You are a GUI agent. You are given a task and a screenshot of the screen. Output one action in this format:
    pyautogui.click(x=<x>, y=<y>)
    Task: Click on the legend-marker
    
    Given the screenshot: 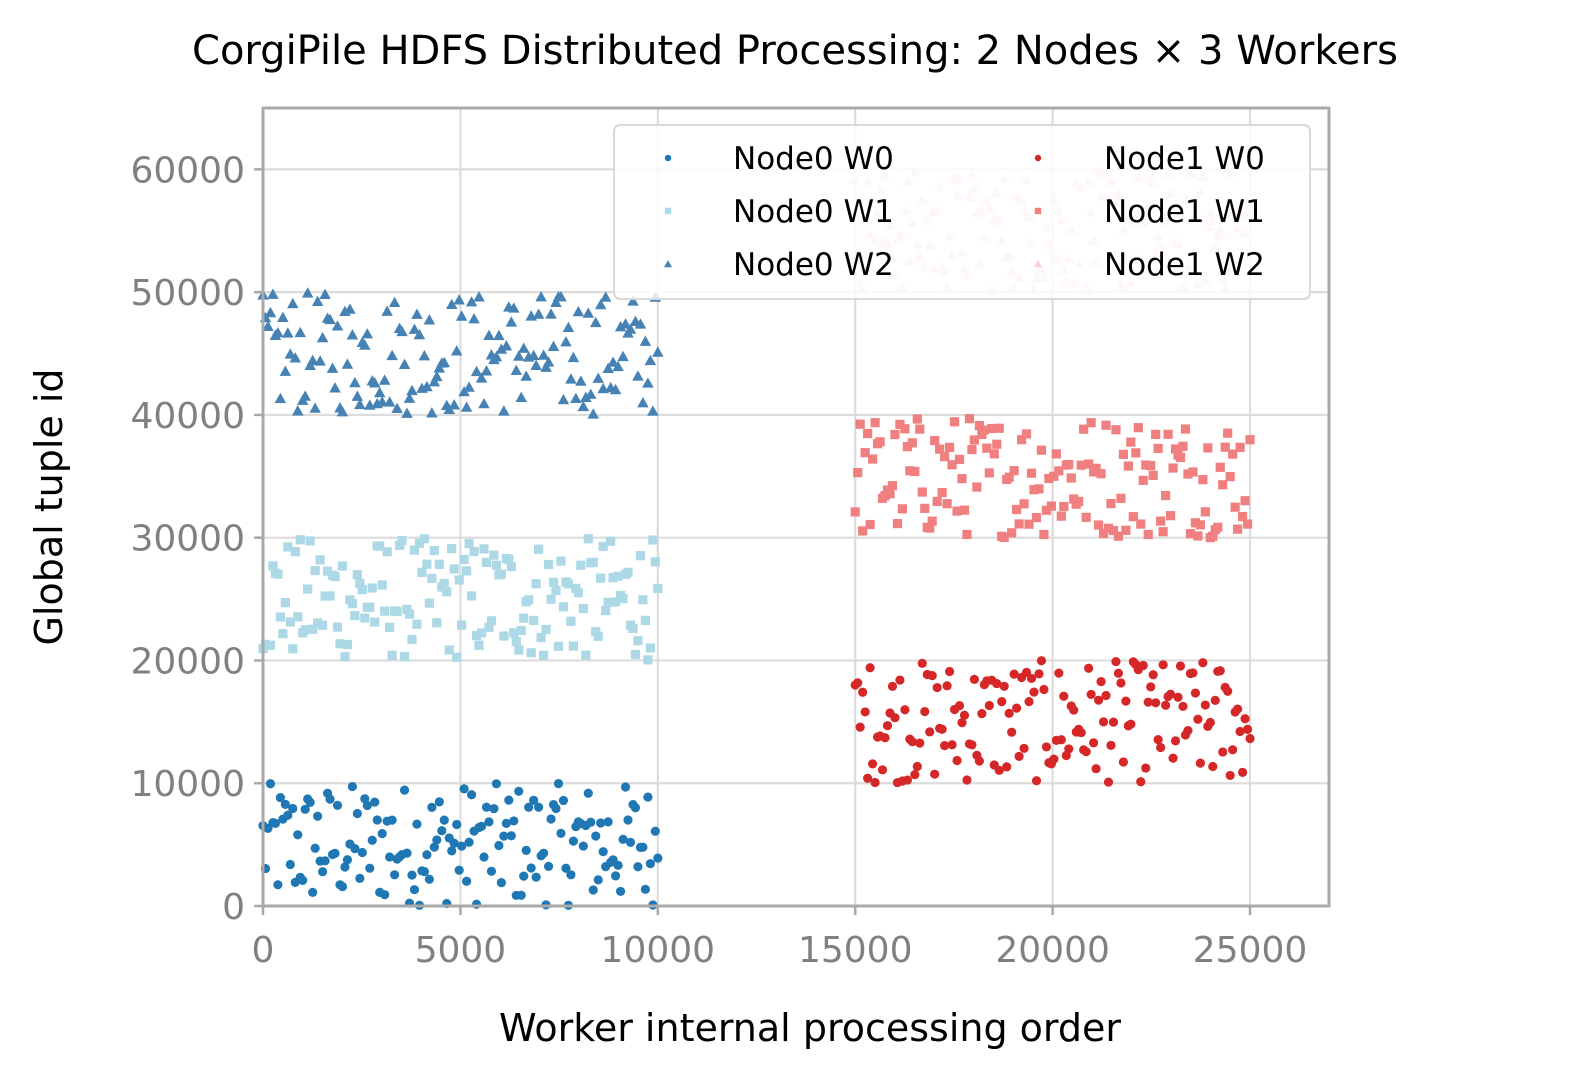 What is the action you would take?
    pyautogui.click(x=668, y=158)
    